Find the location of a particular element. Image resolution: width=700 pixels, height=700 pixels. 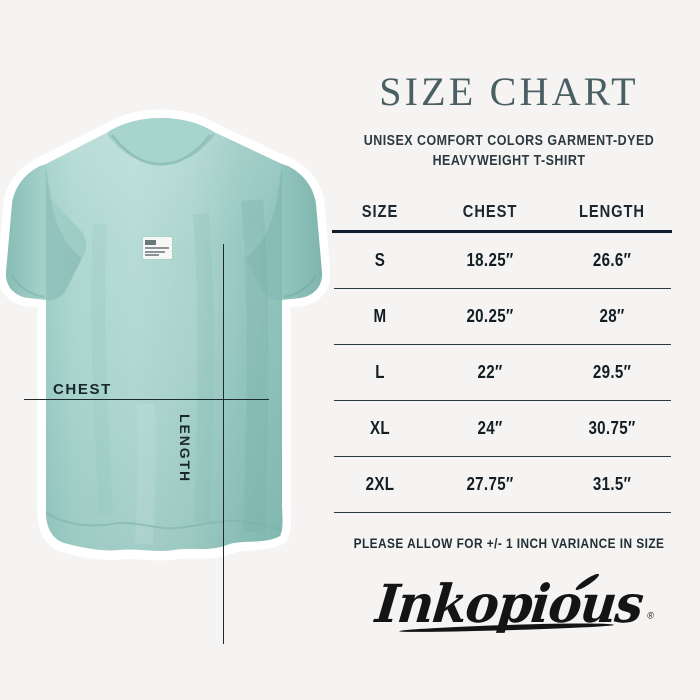

shirt-collar-rib is located at coordinates (161, 150).